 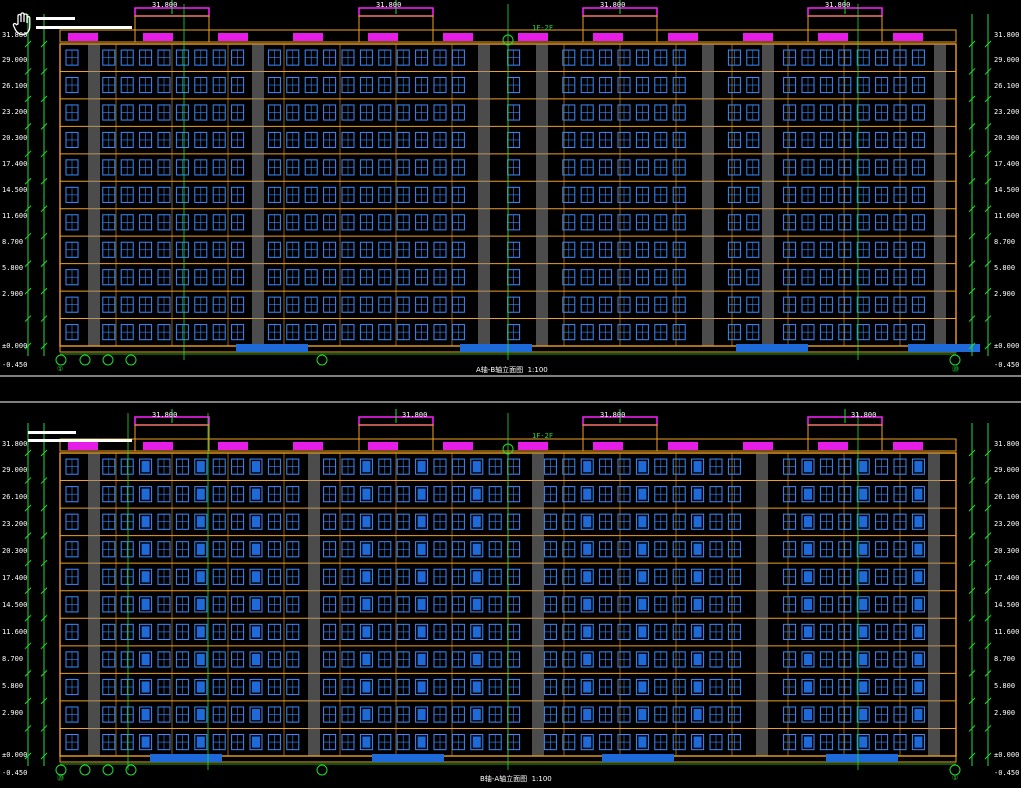 What do you see at coordinates (60, 369) in the screenshot?
I see `axis-start-top: ①` at bounding box center [60, 369].